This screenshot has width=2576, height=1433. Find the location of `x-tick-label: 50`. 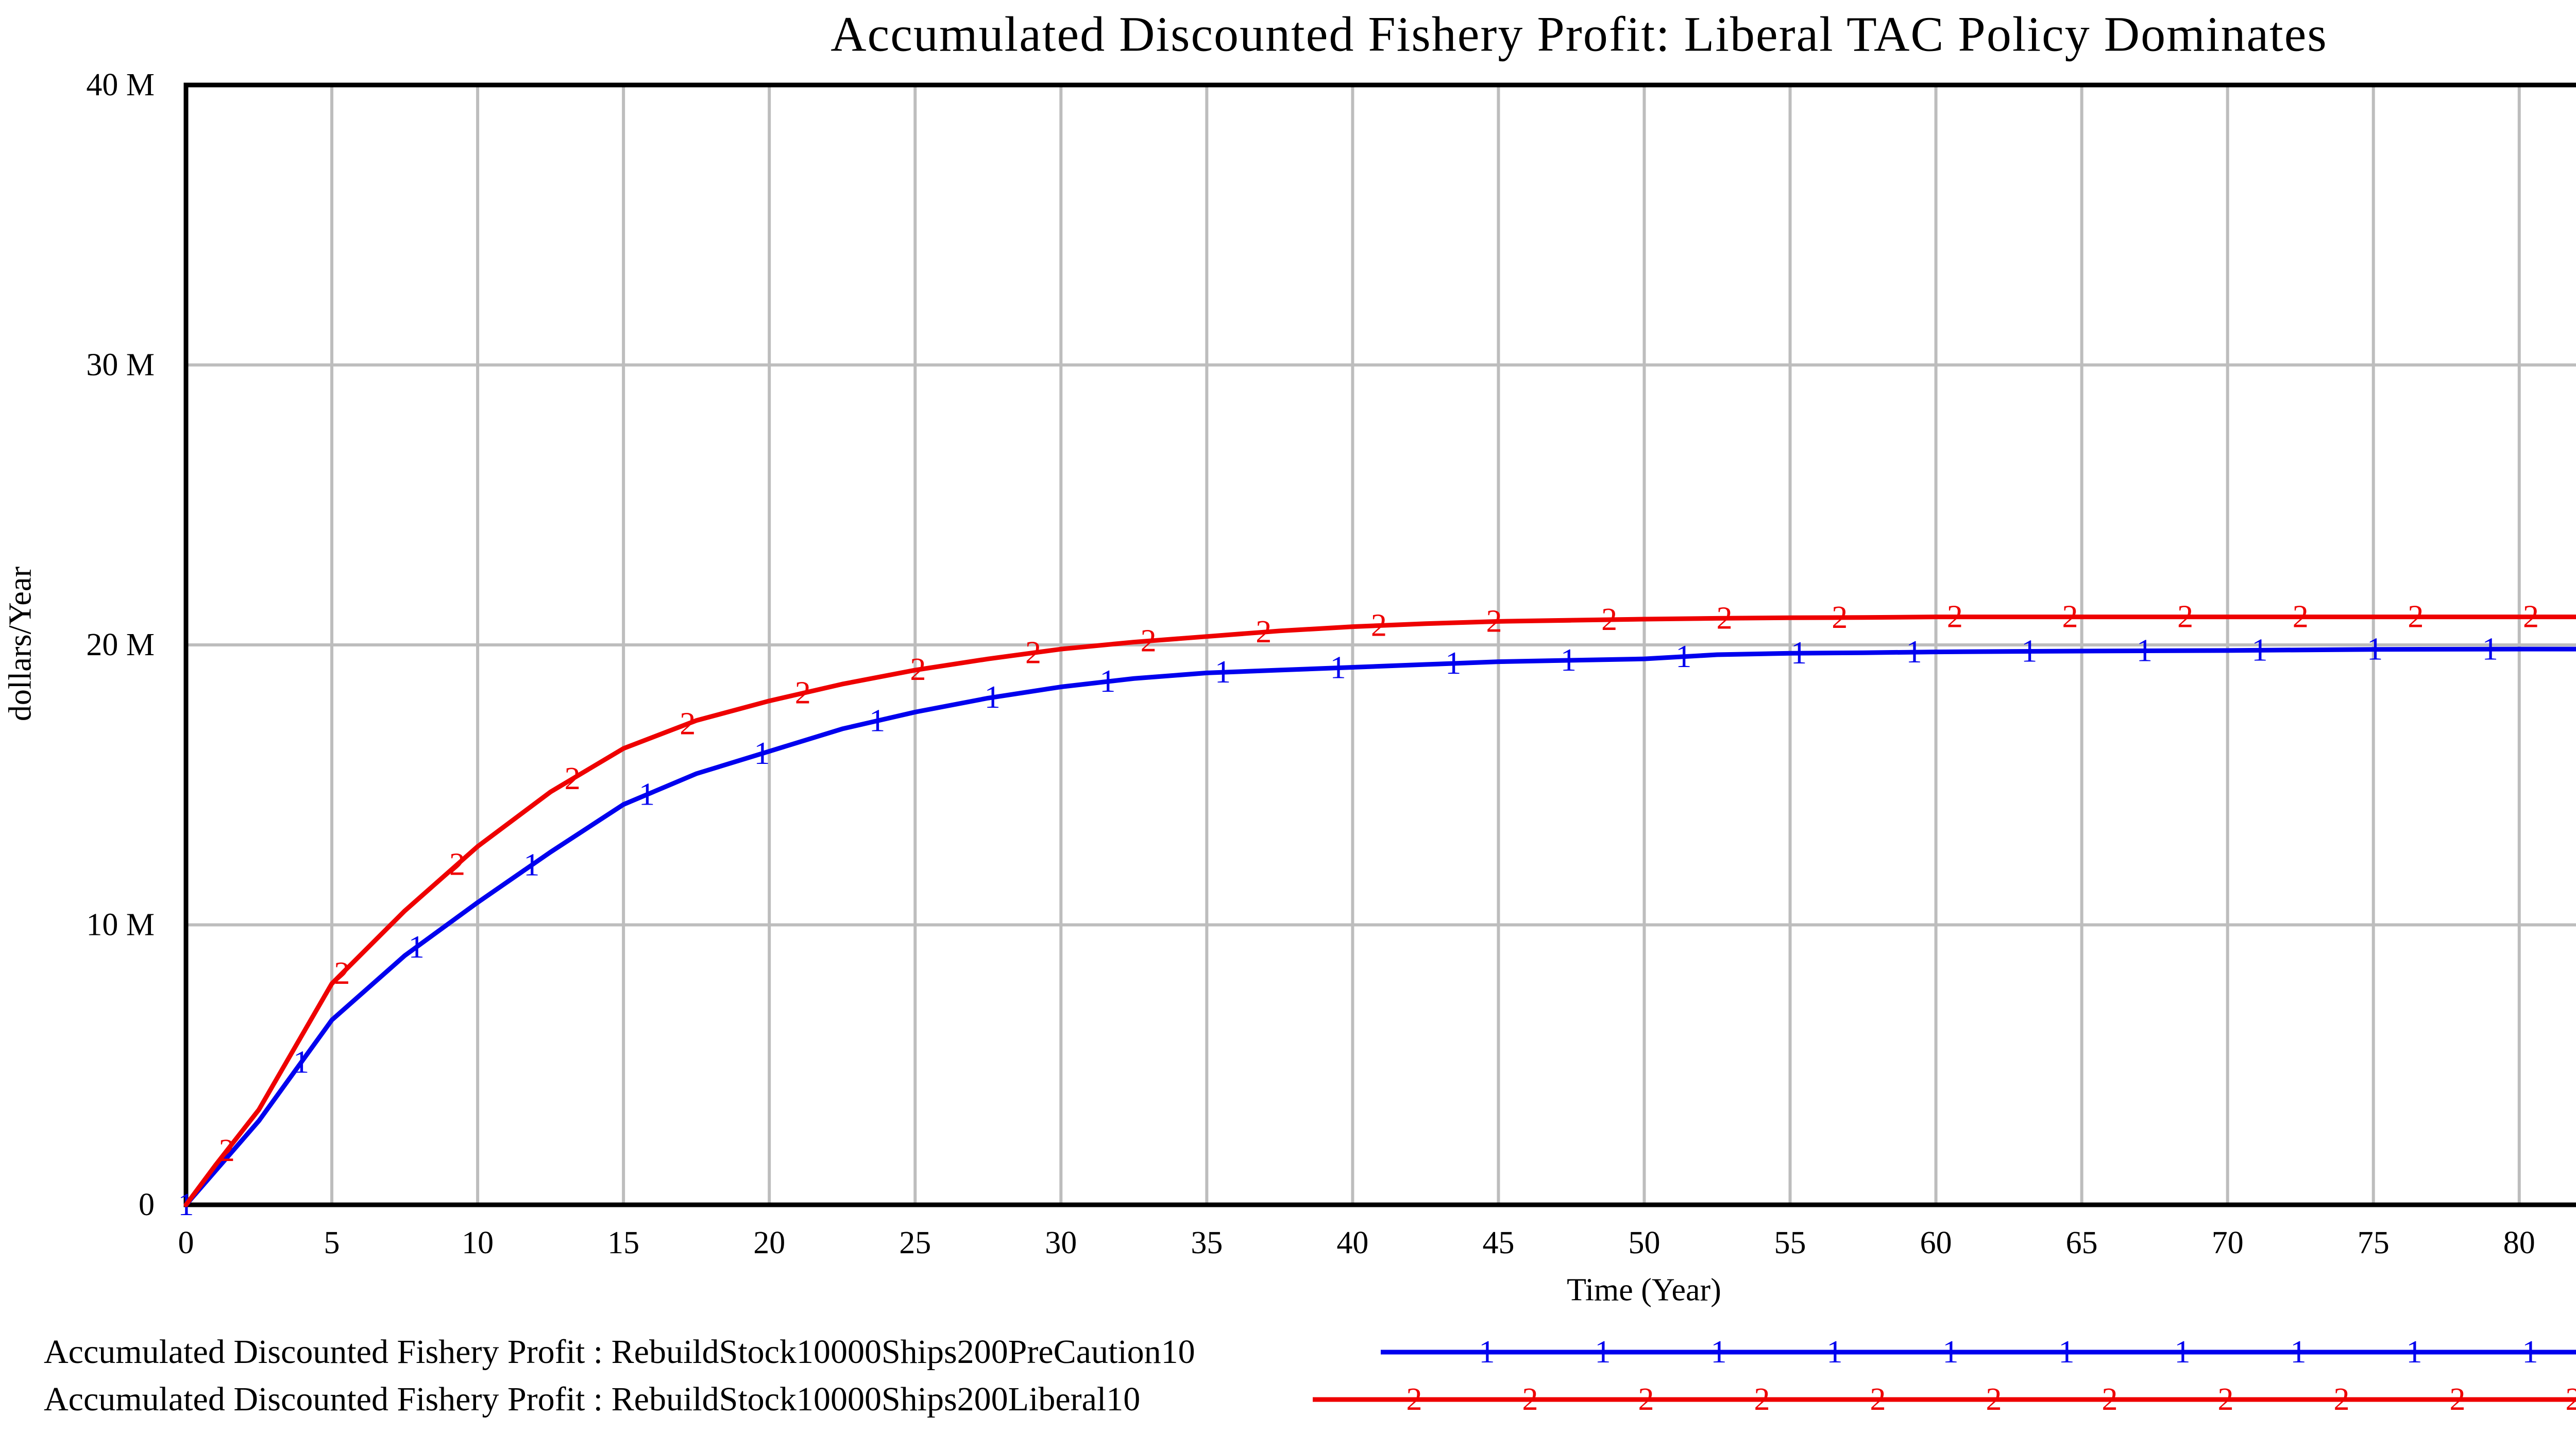

x-tick-label: 50 is located at coordinates (1644, 1242).